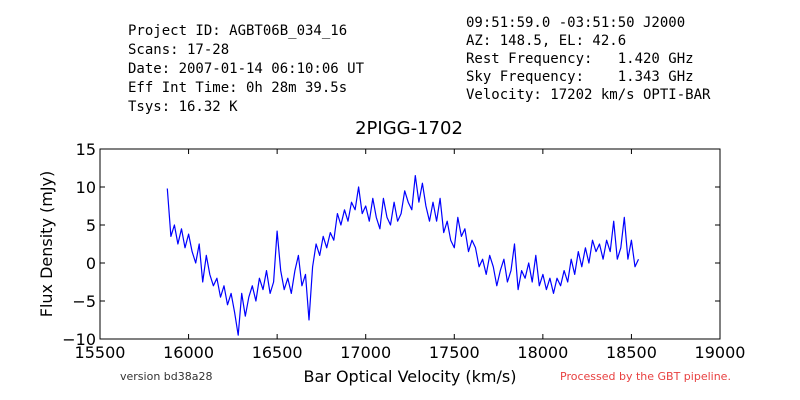 This screenshot has width=800, height=400. What do you see at coordinates (720, 352) in the screenshot?
I see `x-tick-label: 19000` at bounding box center [720, 352].